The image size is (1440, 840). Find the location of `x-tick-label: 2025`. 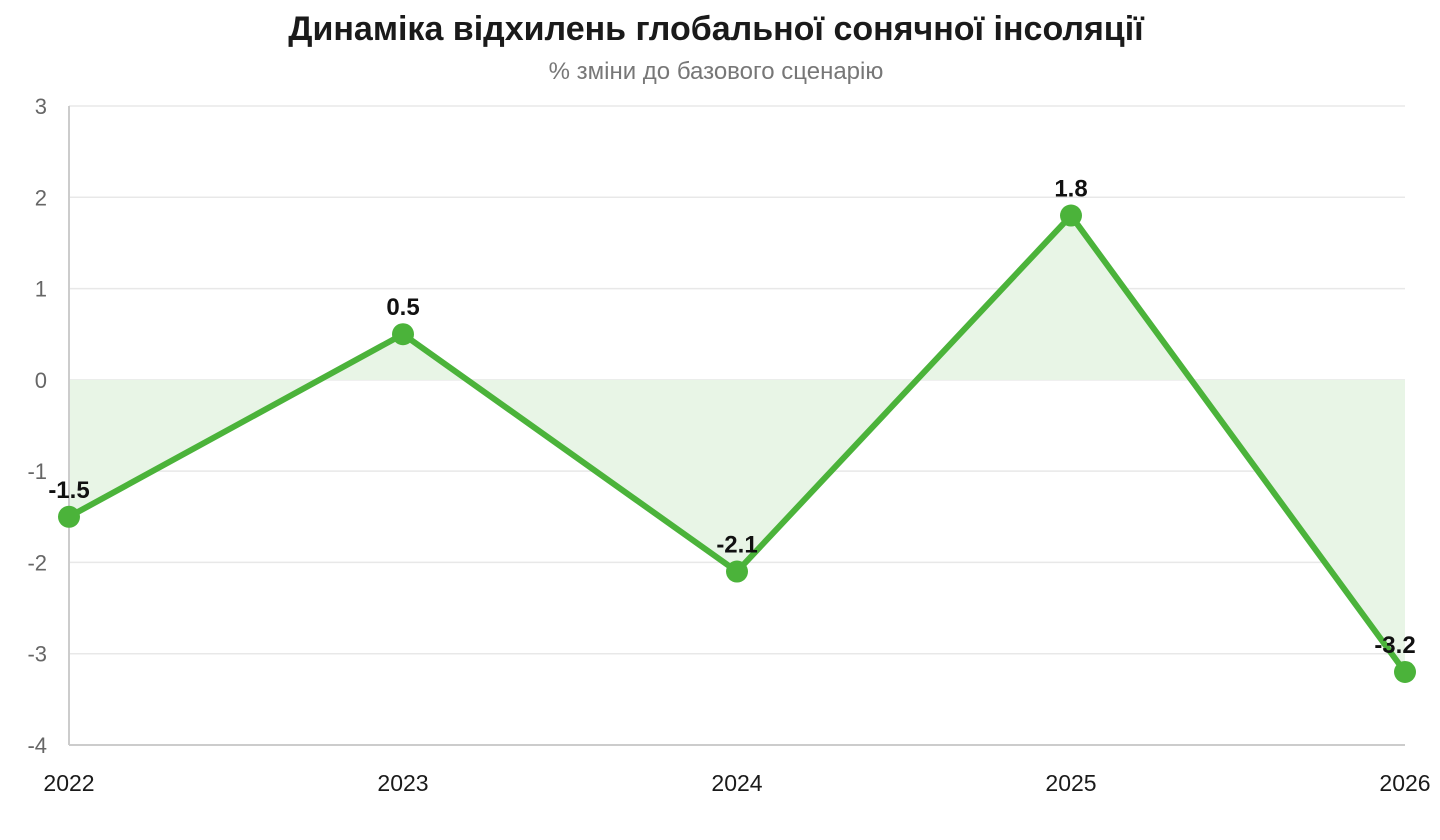

x-tick-label: 2025 is located at coordinates (1070, 783).